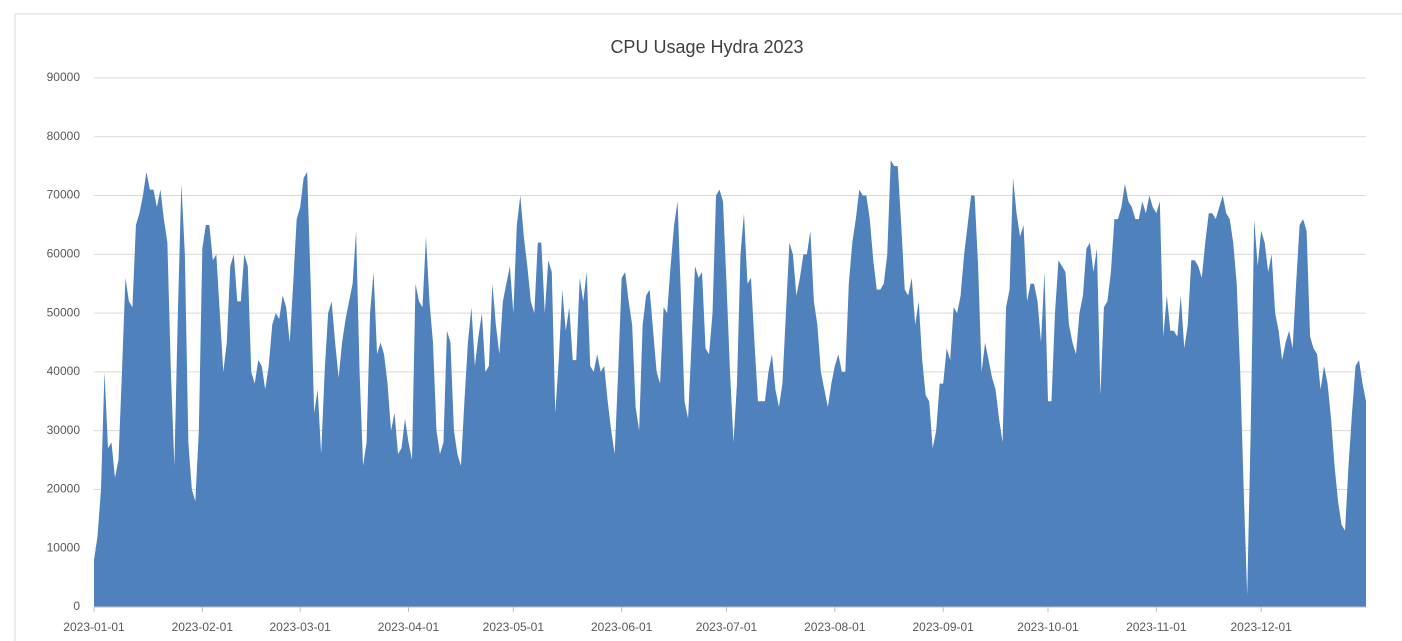  I want to click on x-tick-label: 2023-08-01, so click(835, 627).